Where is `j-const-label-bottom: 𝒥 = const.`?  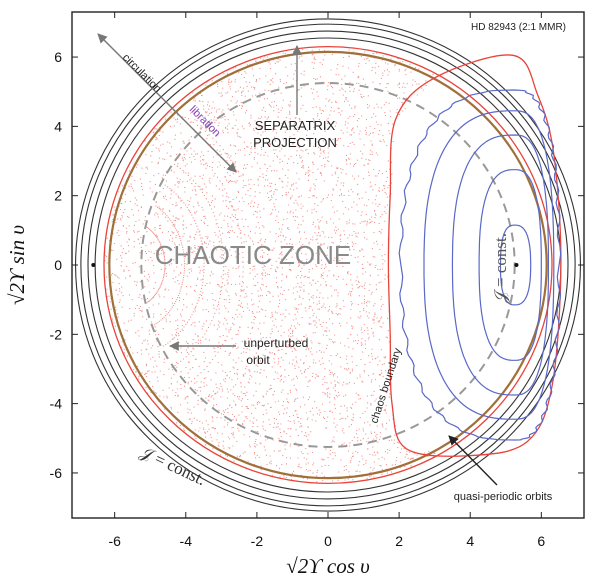 j-const-label-bottom: 𝒥 = const. is located at coordinates (172, 465).